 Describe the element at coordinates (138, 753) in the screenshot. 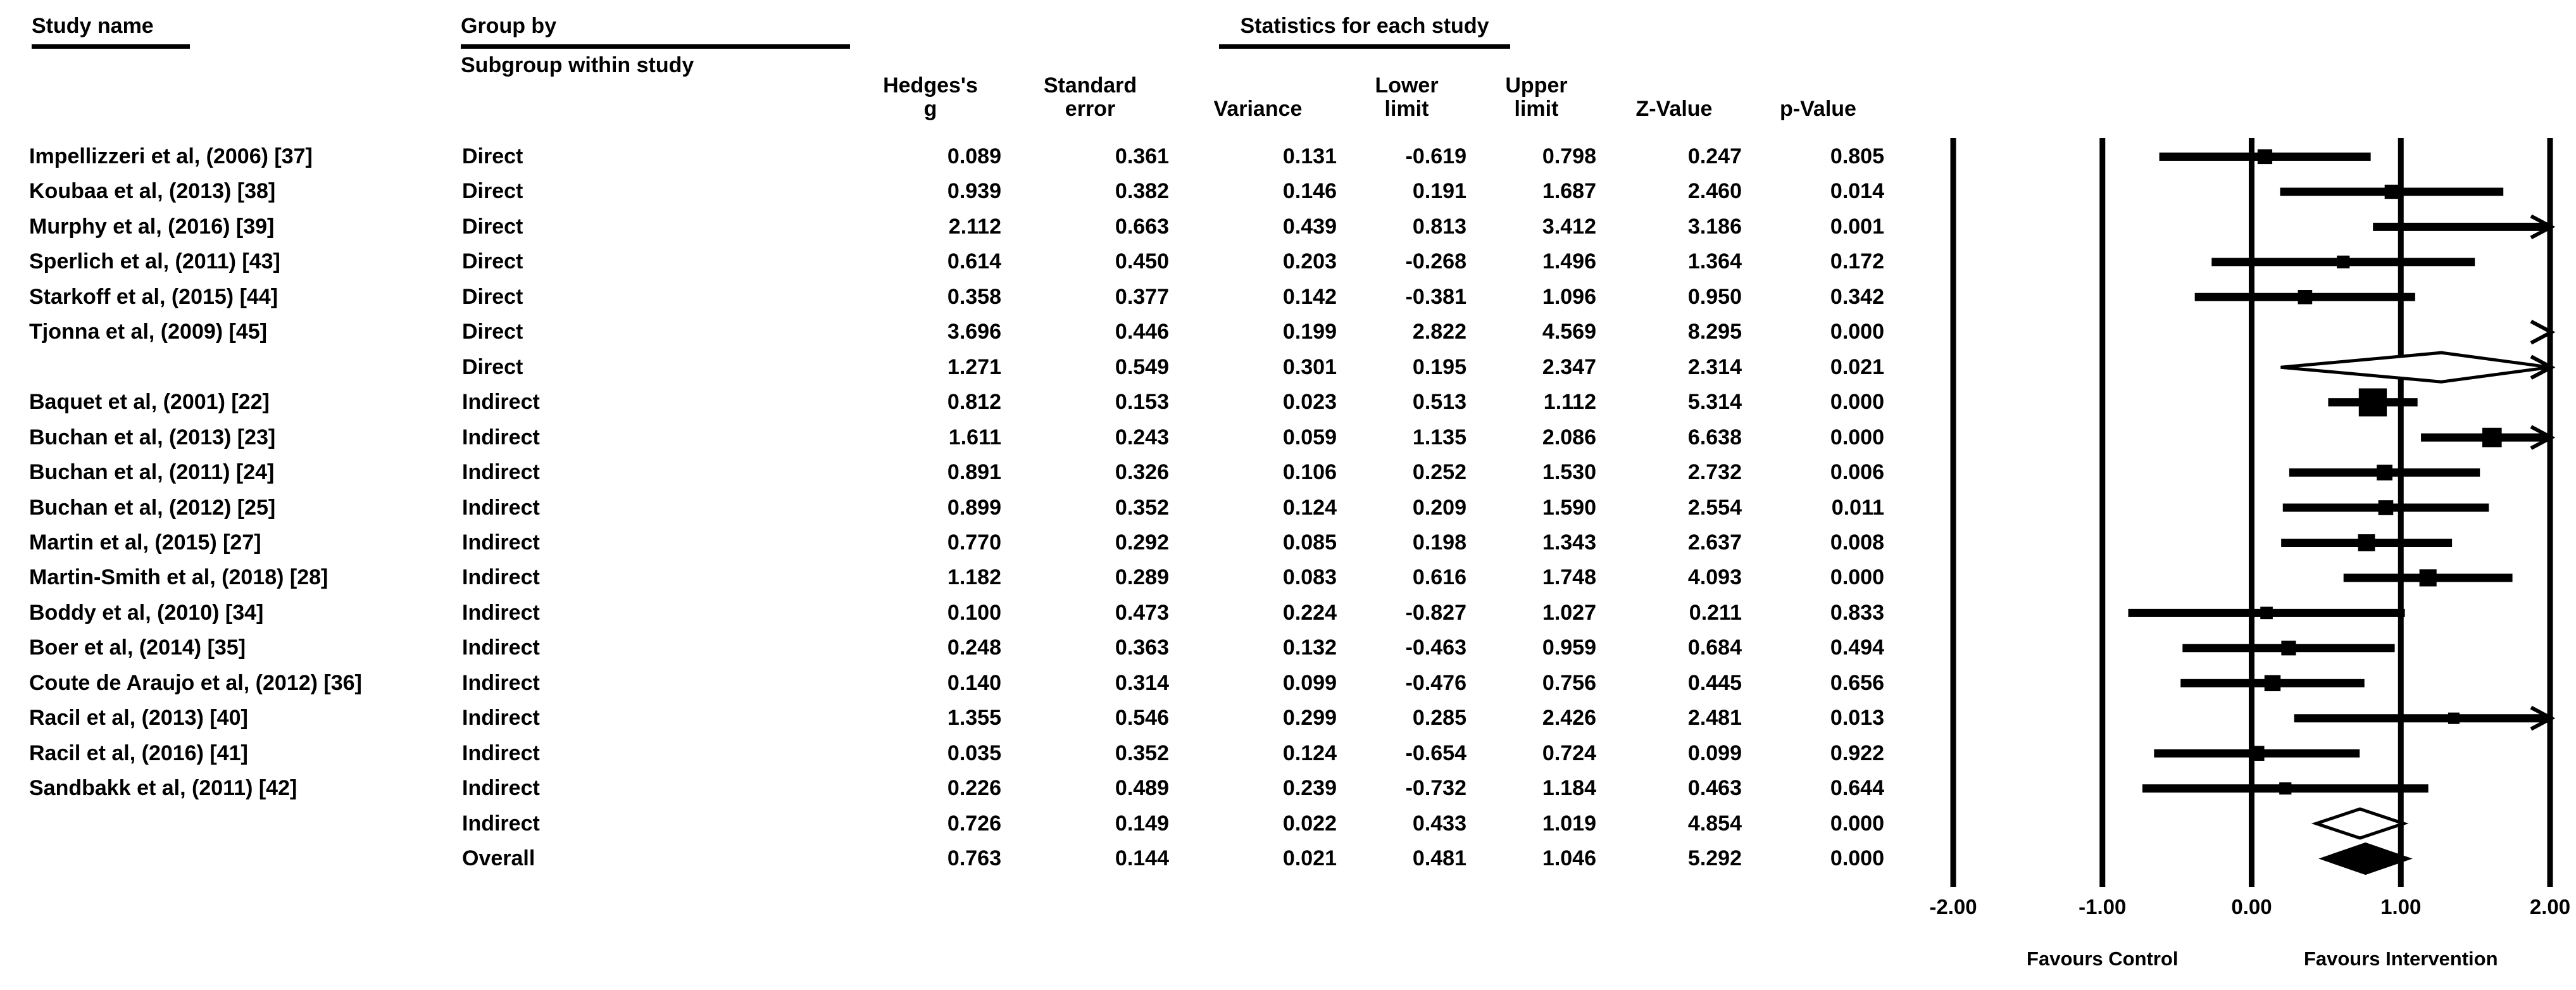

I see `cell-study-name: Racil et al, (2016) [41]` at that location.